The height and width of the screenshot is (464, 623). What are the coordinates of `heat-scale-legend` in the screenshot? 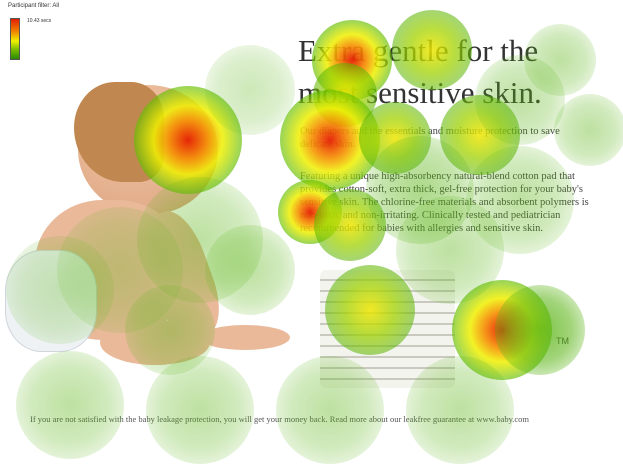 It's located at (15, 39).